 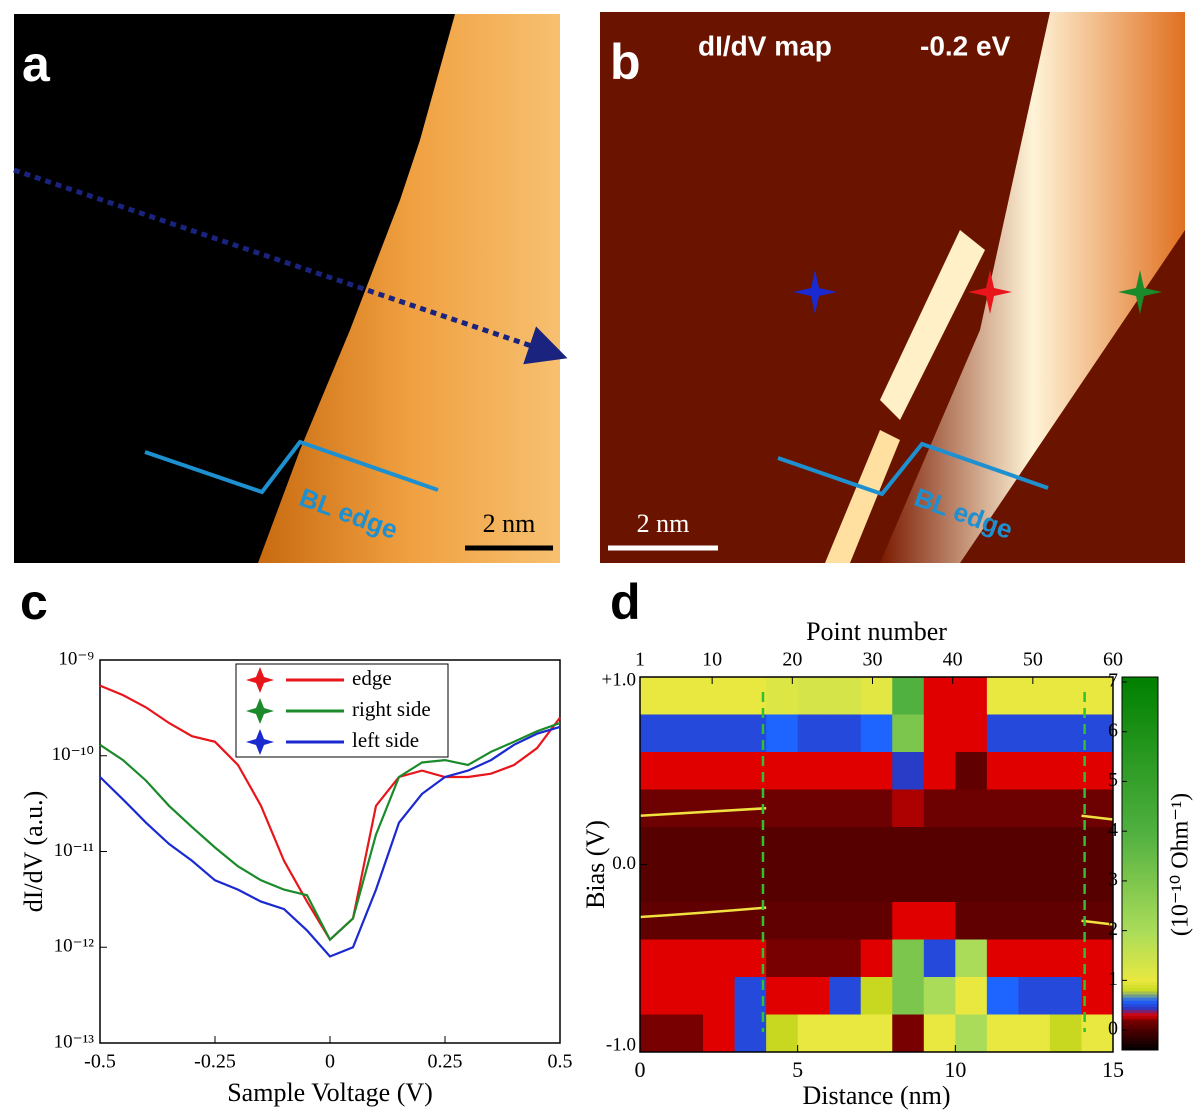 What do you see at coordinates (215, 1062) in the screenshot?
I see `x-tick-label: -0.25` at bounding box center [215, 1062].